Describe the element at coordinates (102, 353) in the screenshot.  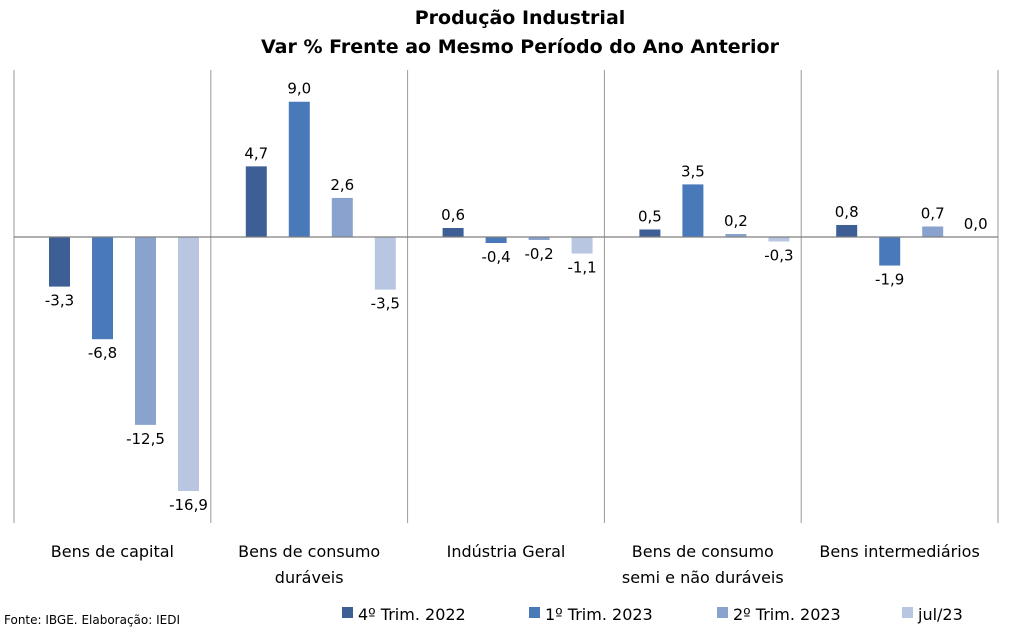
I see `data-label: -6,8` at that location.